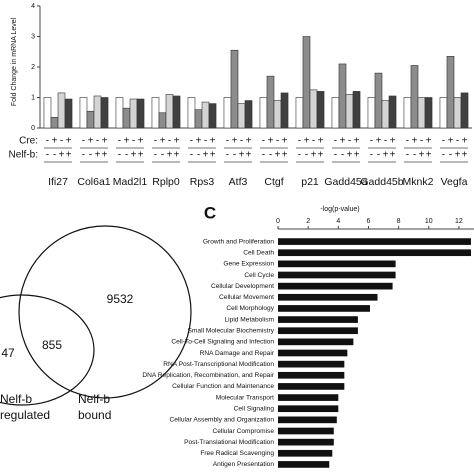 This screenshot has width=474, height=474. What do you see at coordinates (8, 353) in the screenshot?
I see `set-count: 47` at bounding box center [8, 353].